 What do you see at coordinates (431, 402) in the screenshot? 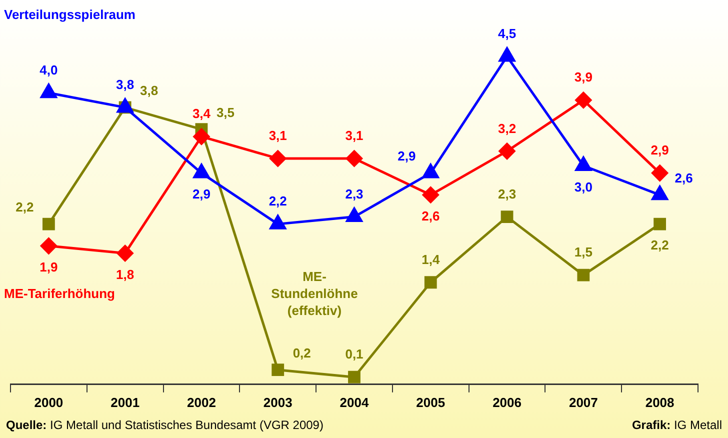
I see `x-tick-label: 2005` at bounding box center [431, 402].